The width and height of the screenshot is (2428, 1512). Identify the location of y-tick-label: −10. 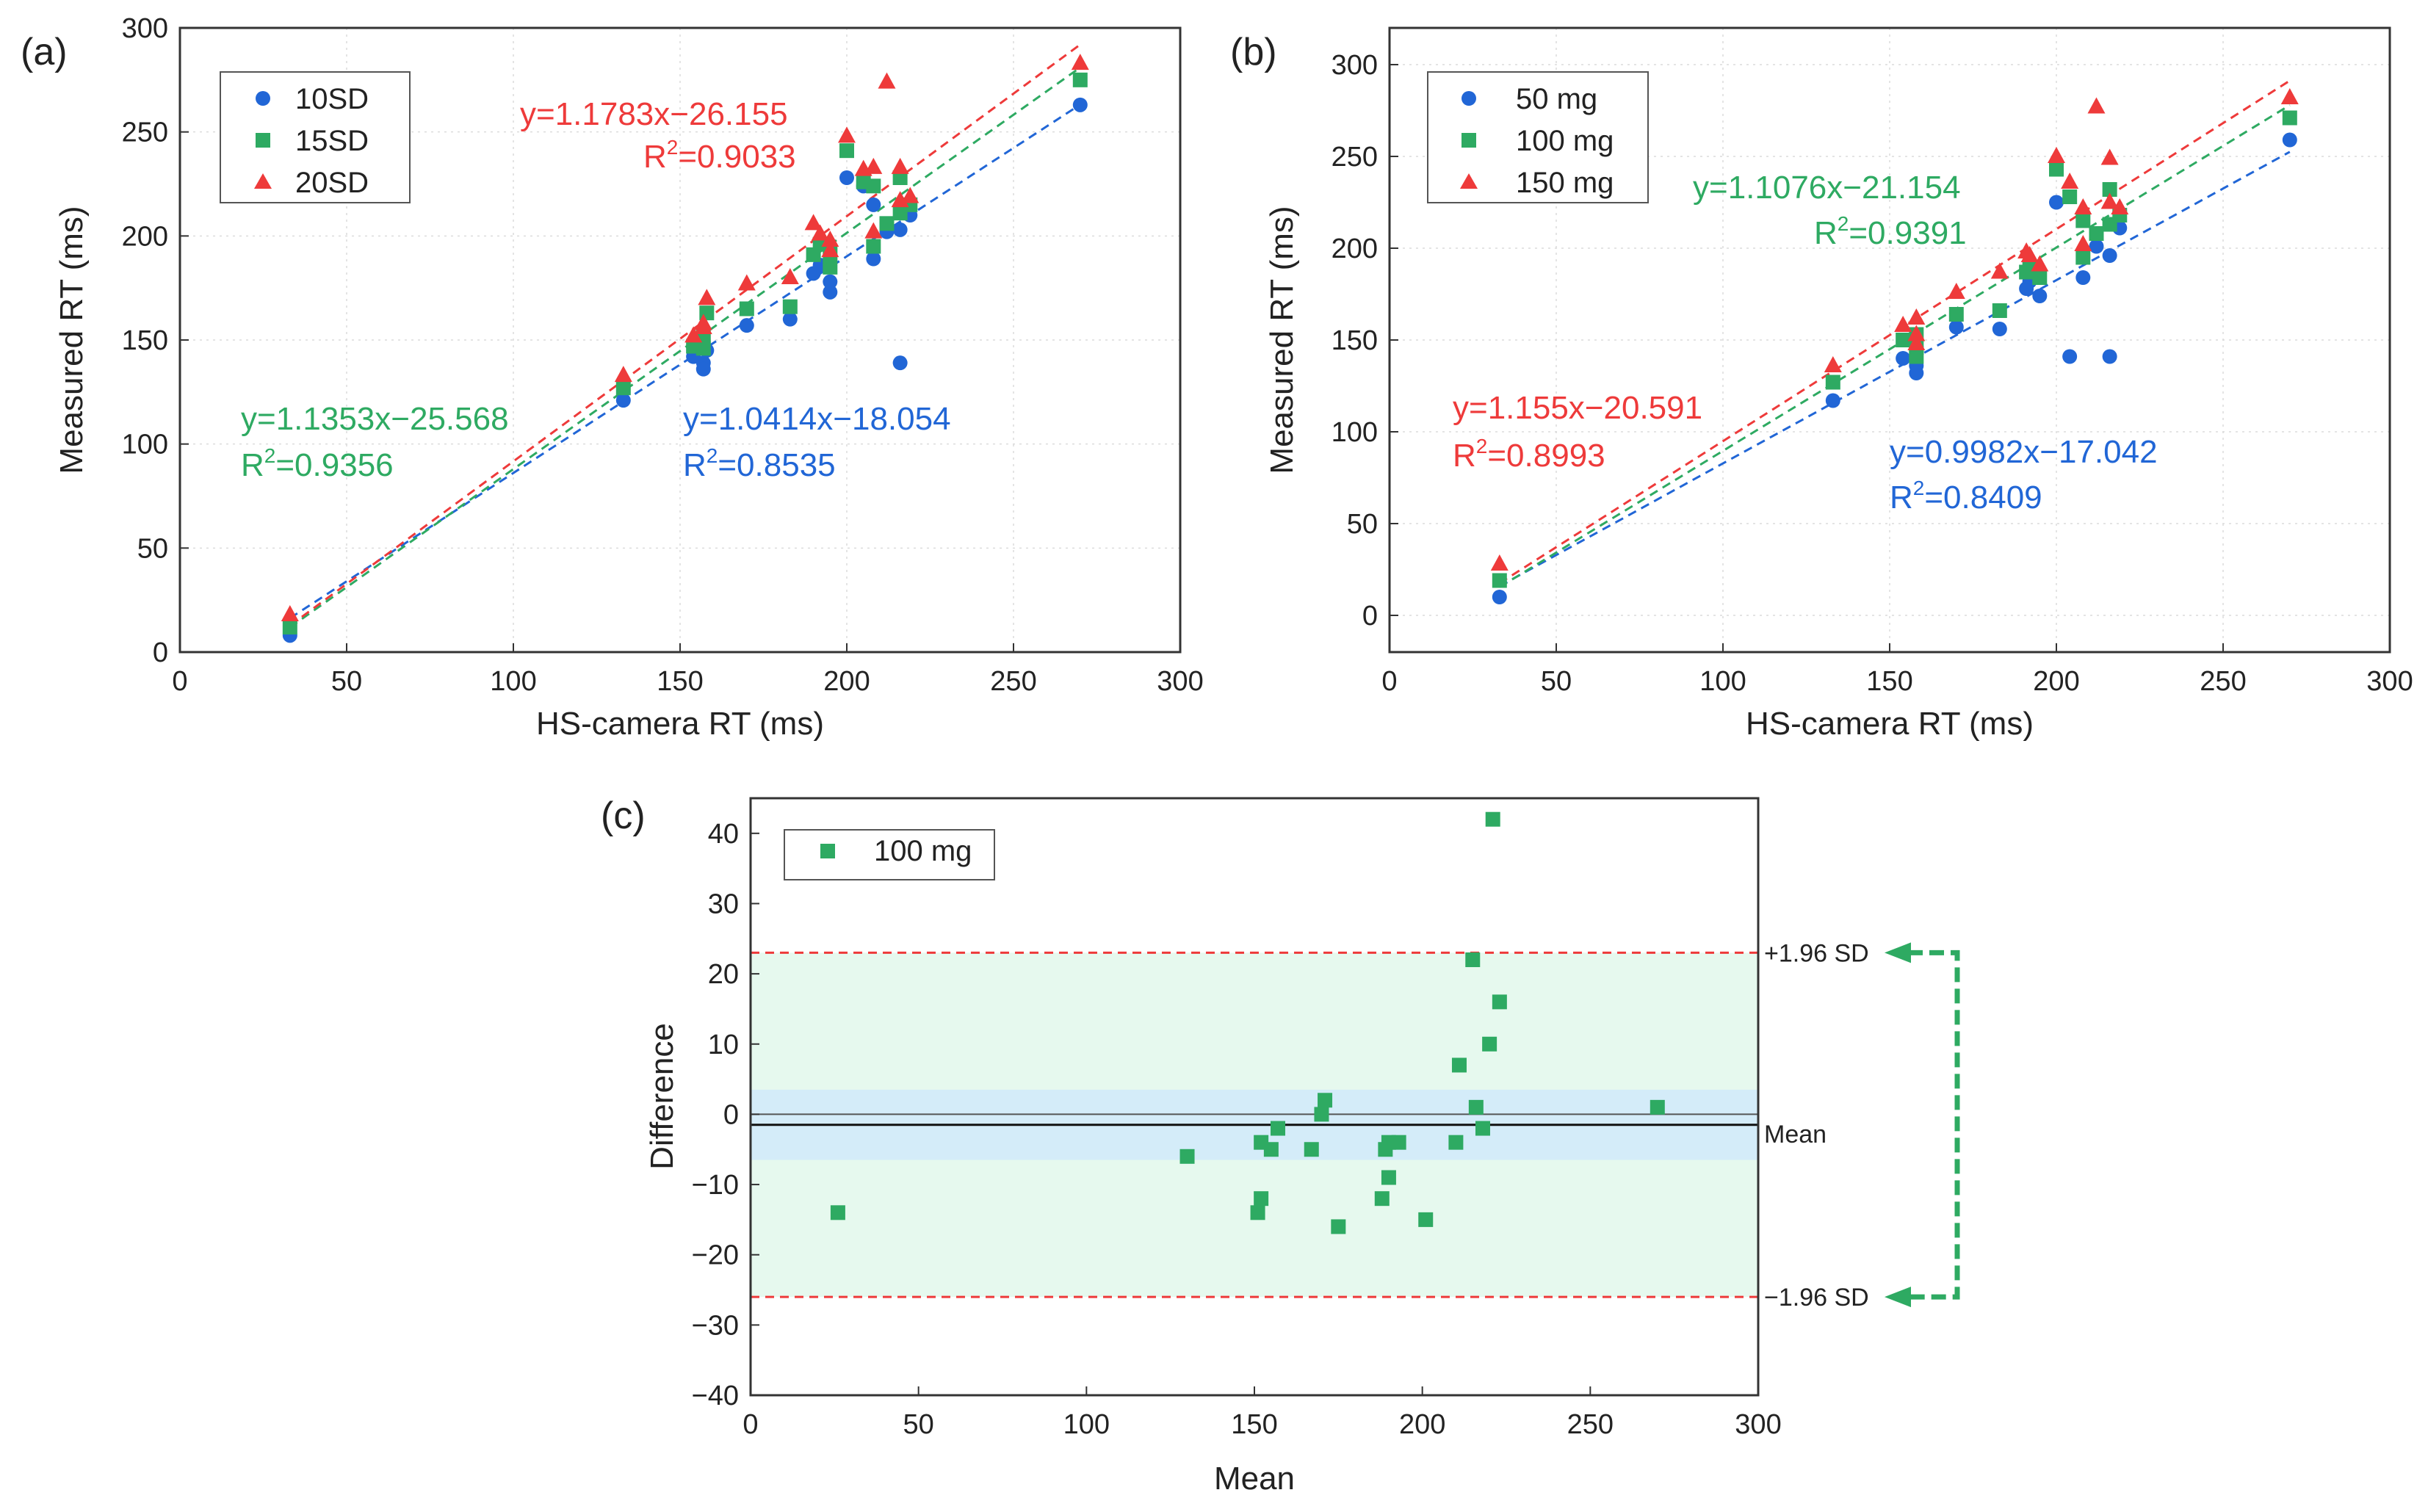
(715, 1185).